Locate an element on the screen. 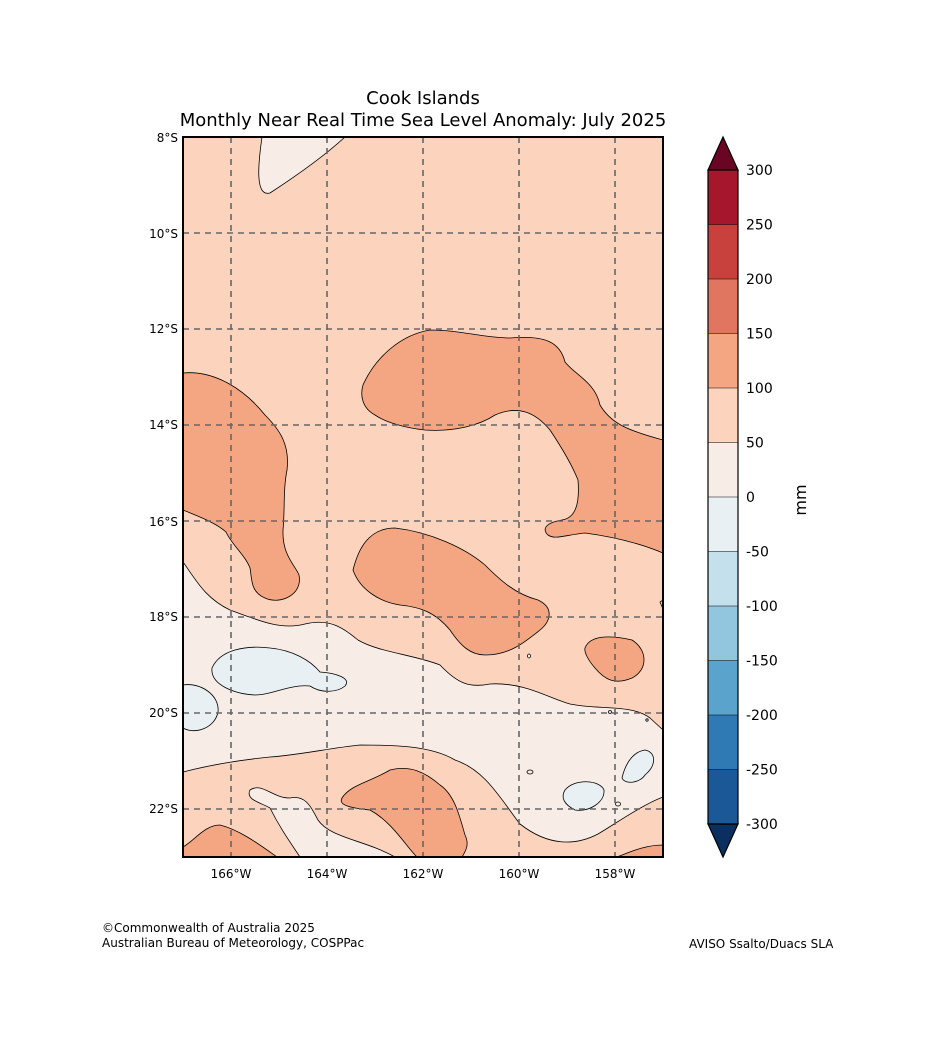  colorbar-extend-min is located at coordinates (723, 841).